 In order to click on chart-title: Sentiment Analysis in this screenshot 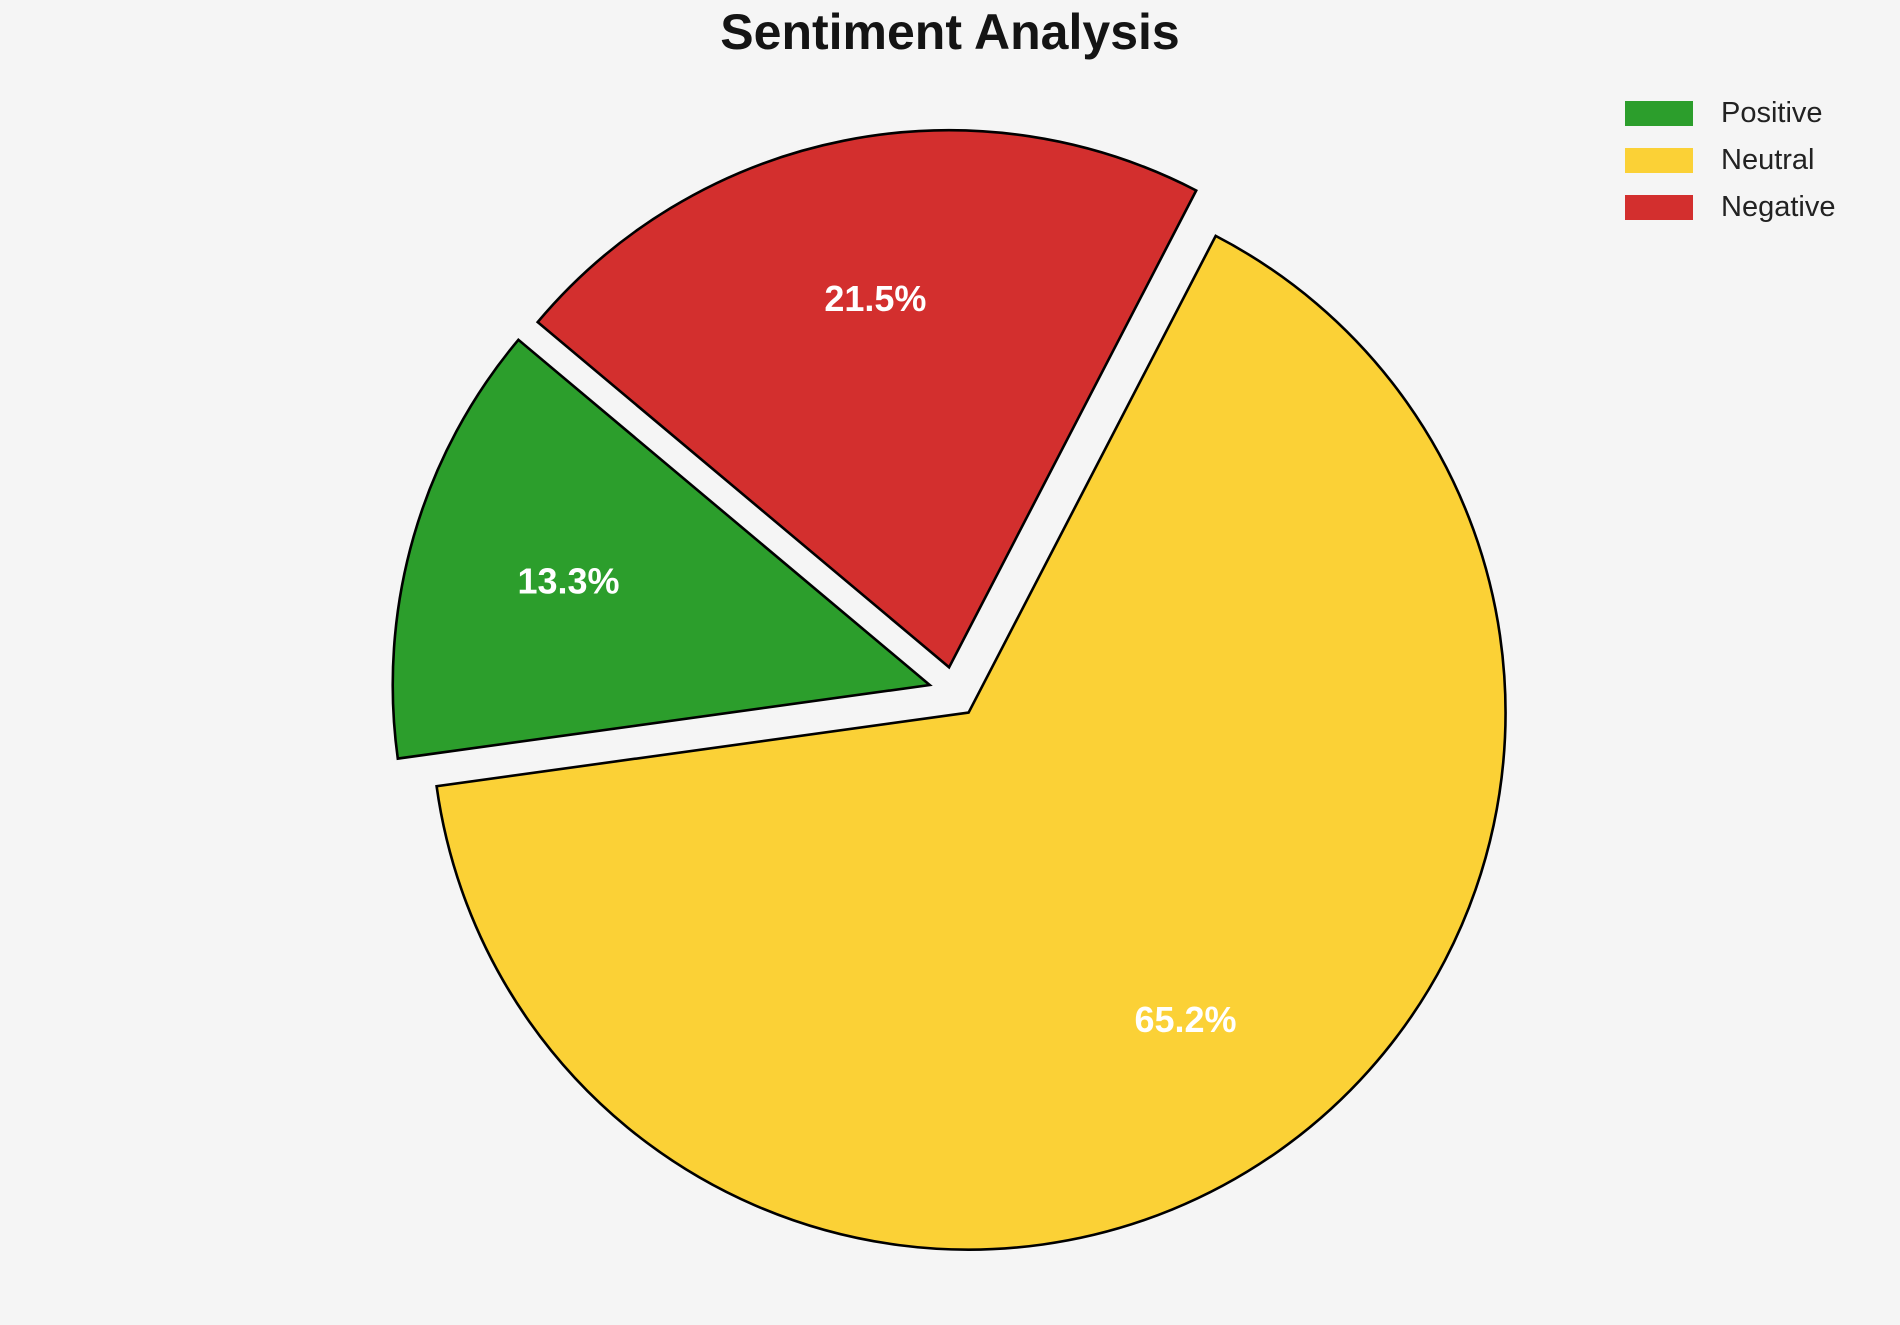, I will do `click(950, 32)`.